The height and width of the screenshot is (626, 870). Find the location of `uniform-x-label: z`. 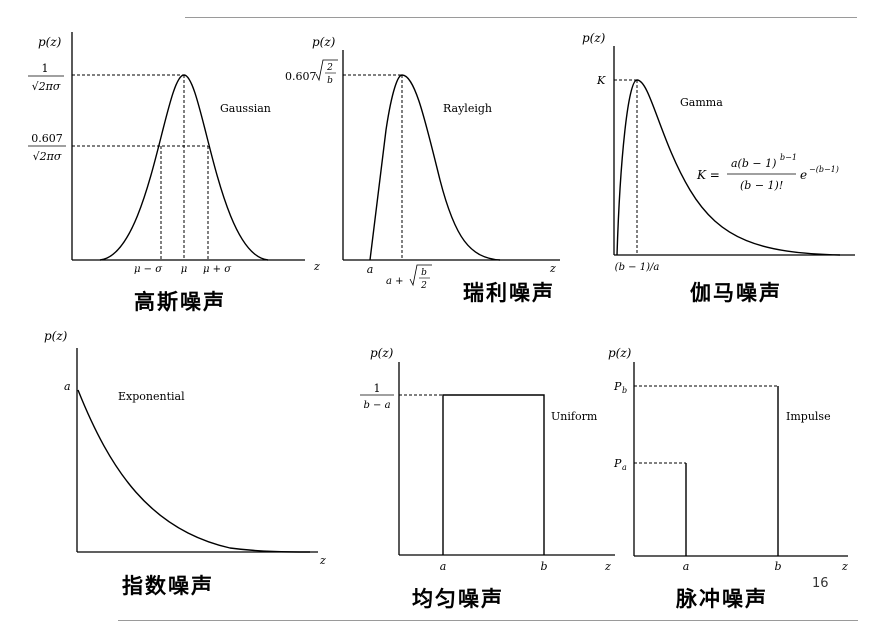

uniform-x-label: z is located at coordinates (607, 566).